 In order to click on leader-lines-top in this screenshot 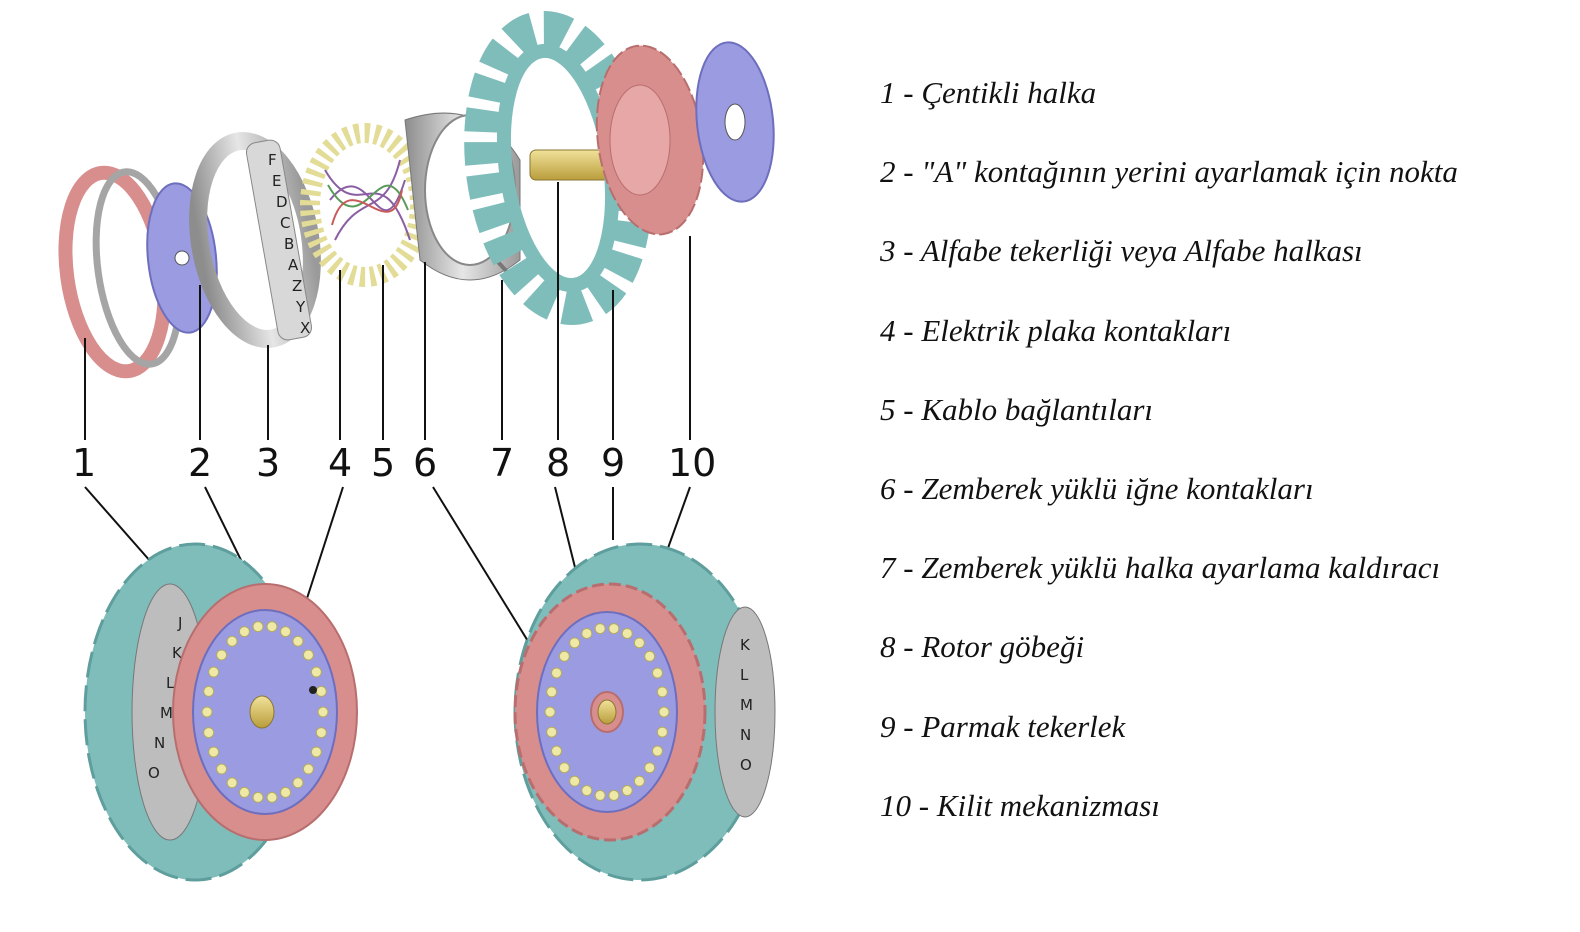, I will do `click(387, 311)`.